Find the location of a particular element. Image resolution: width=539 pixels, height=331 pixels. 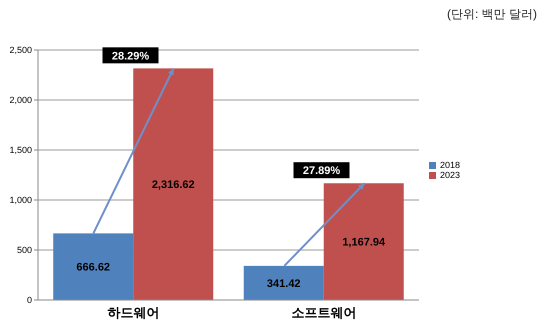

y-tick-label: 2,000 is located at coordinates (20, 100).